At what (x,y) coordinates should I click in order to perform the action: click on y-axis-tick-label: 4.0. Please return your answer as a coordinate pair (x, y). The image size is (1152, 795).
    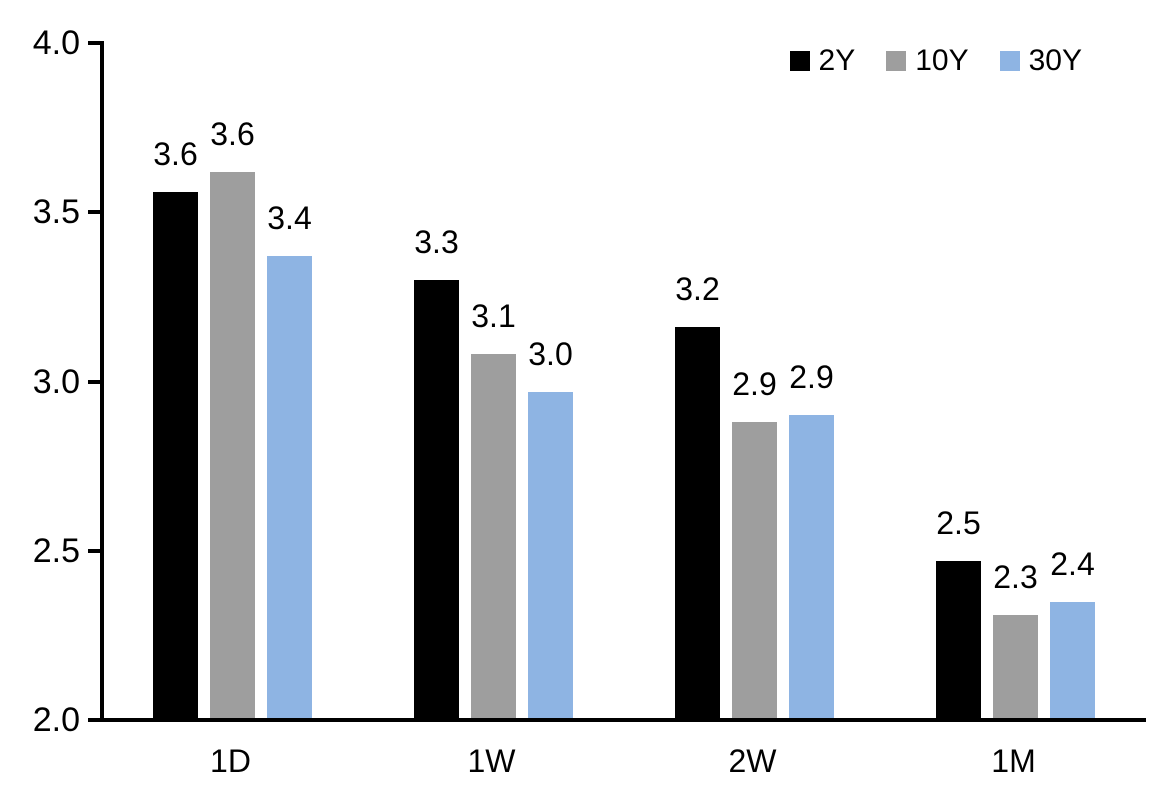
    Looking at the image, I should click on (56, 43).